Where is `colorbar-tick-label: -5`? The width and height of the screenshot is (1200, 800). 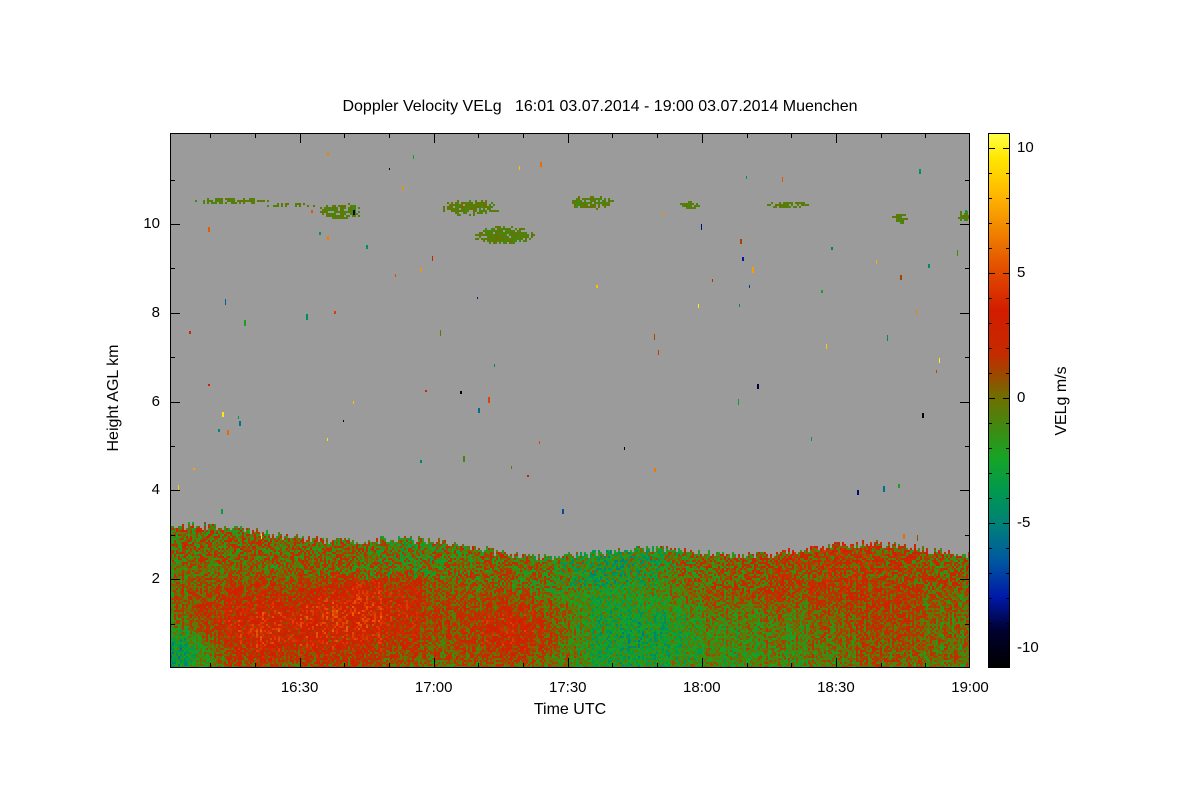 colorbar-tick-label: -5 is located at coordinates (1024, 522).